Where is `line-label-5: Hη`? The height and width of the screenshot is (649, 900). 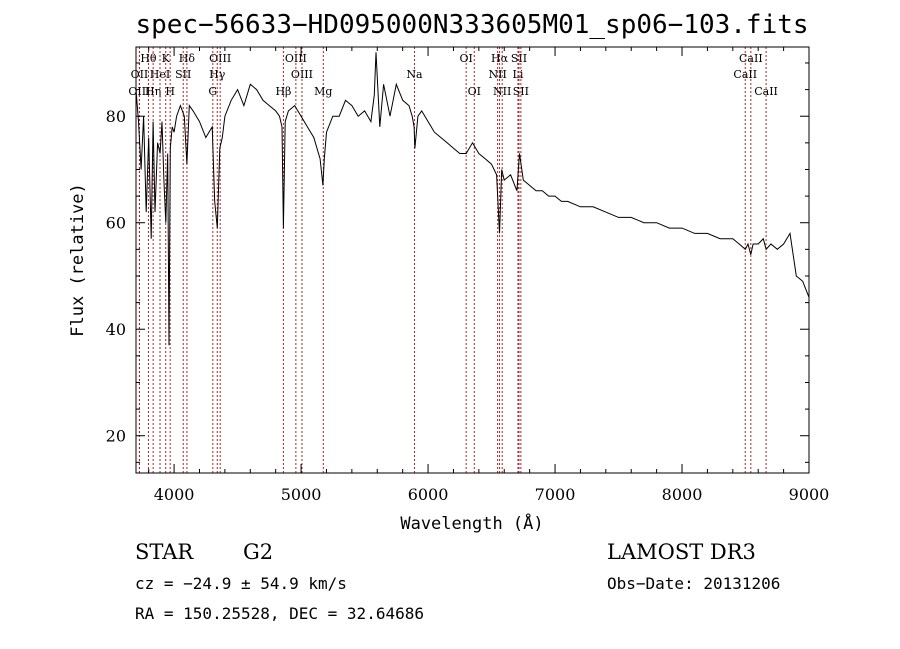
line-label-5: Hη is located at coordinates (153, 91).